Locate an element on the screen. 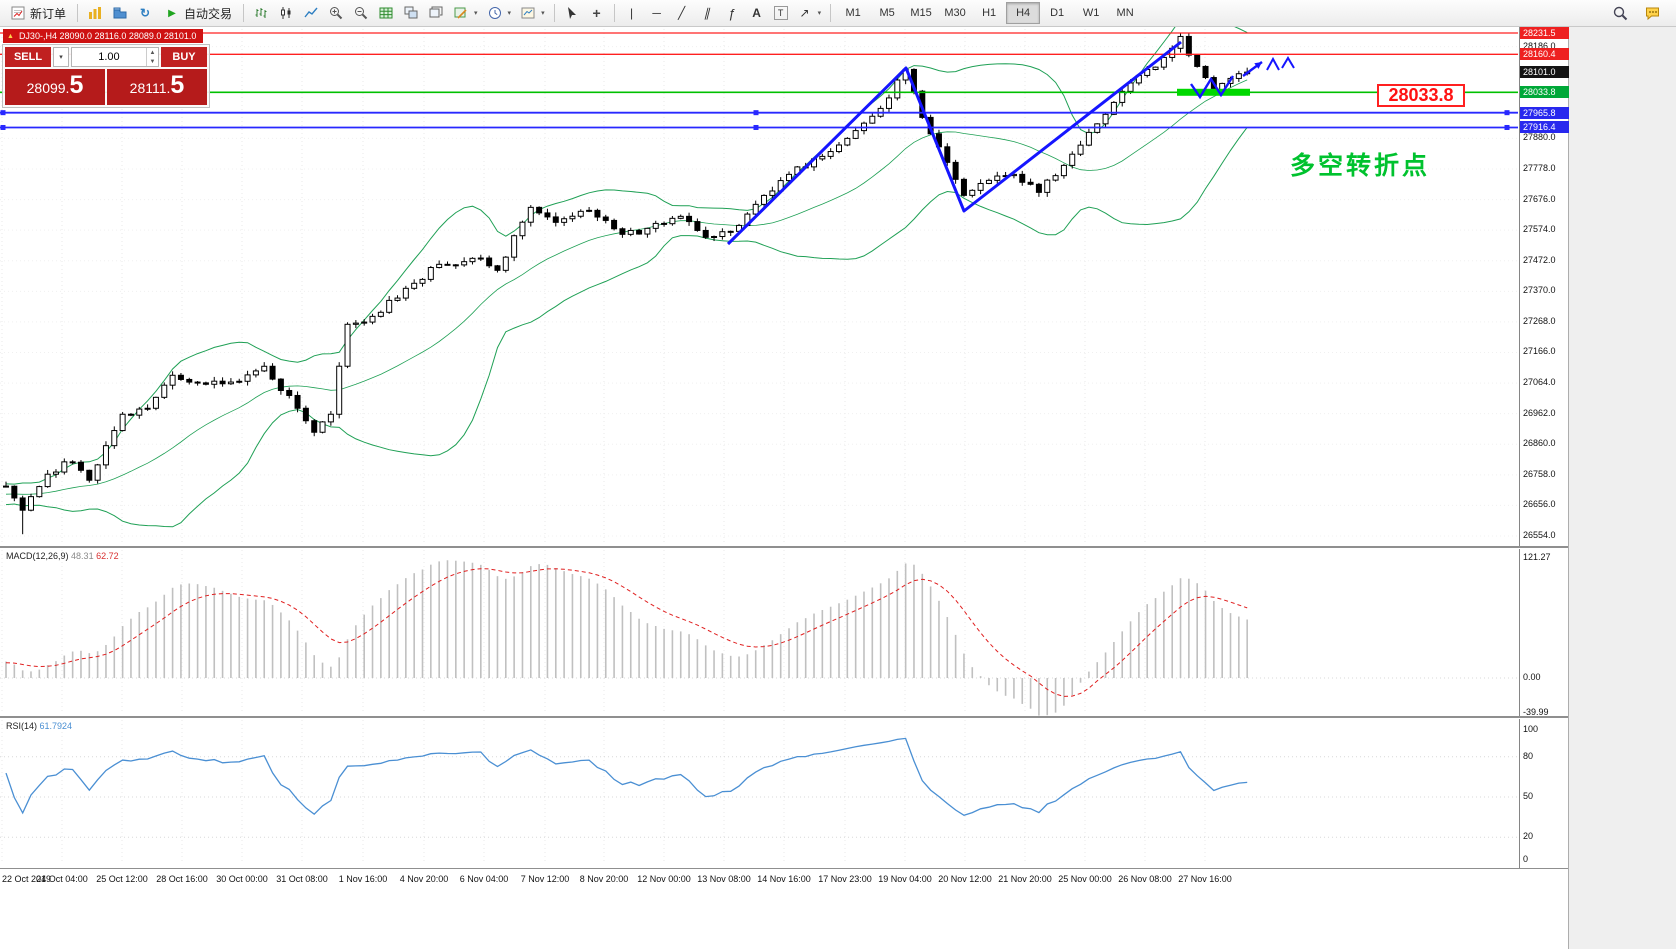 This screenshot has height=949, width=1676. axis-tick: 27676.0 is located at coordinates (1539, 198).